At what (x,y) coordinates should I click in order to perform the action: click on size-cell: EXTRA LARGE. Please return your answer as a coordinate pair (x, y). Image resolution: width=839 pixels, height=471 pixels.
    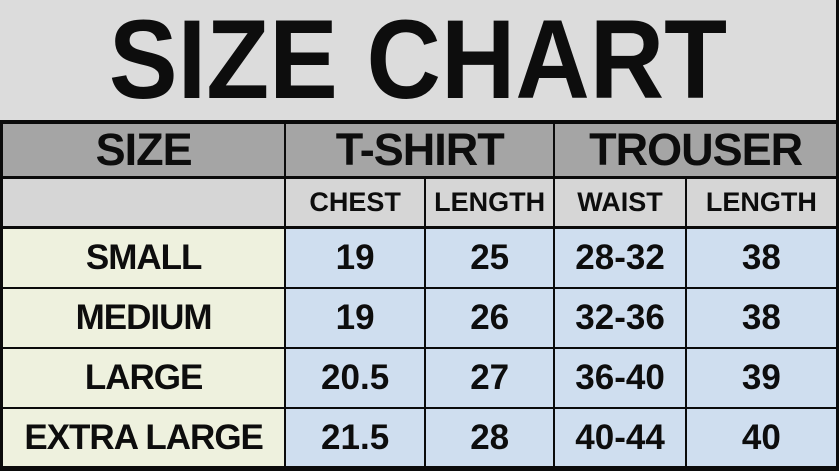
    Looking at the image, I should click on (143, 438).